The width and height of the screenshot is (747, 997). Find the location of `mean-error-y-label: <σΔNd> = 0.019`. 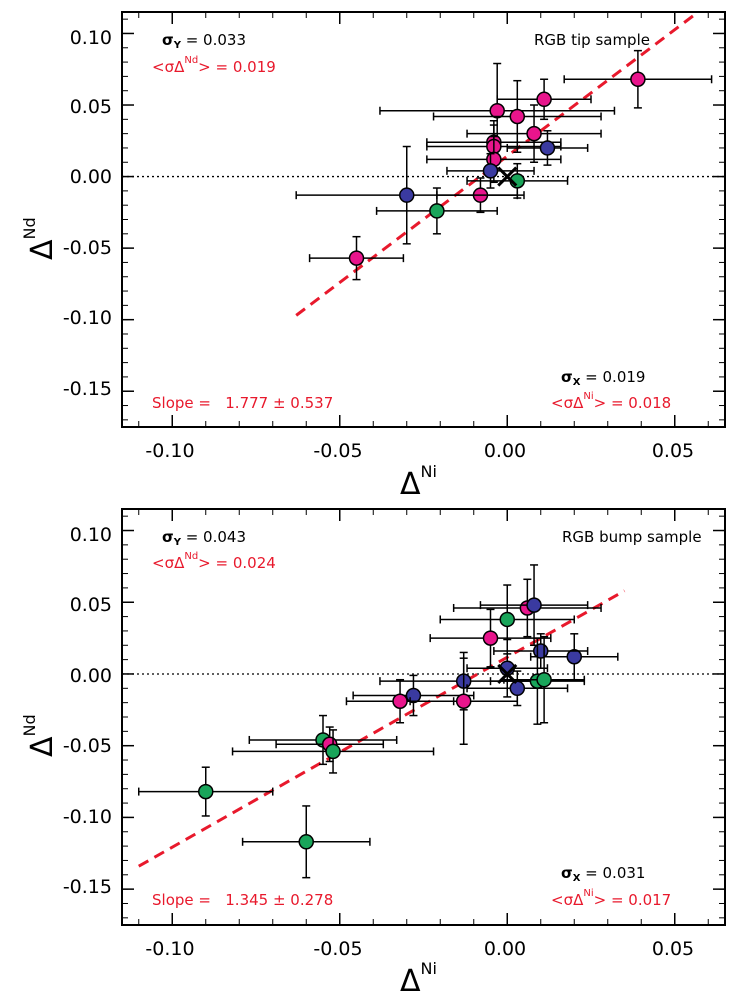

mean-error-y-label: <σΔNd> = 0.019 is located at coordinates (214, 65).